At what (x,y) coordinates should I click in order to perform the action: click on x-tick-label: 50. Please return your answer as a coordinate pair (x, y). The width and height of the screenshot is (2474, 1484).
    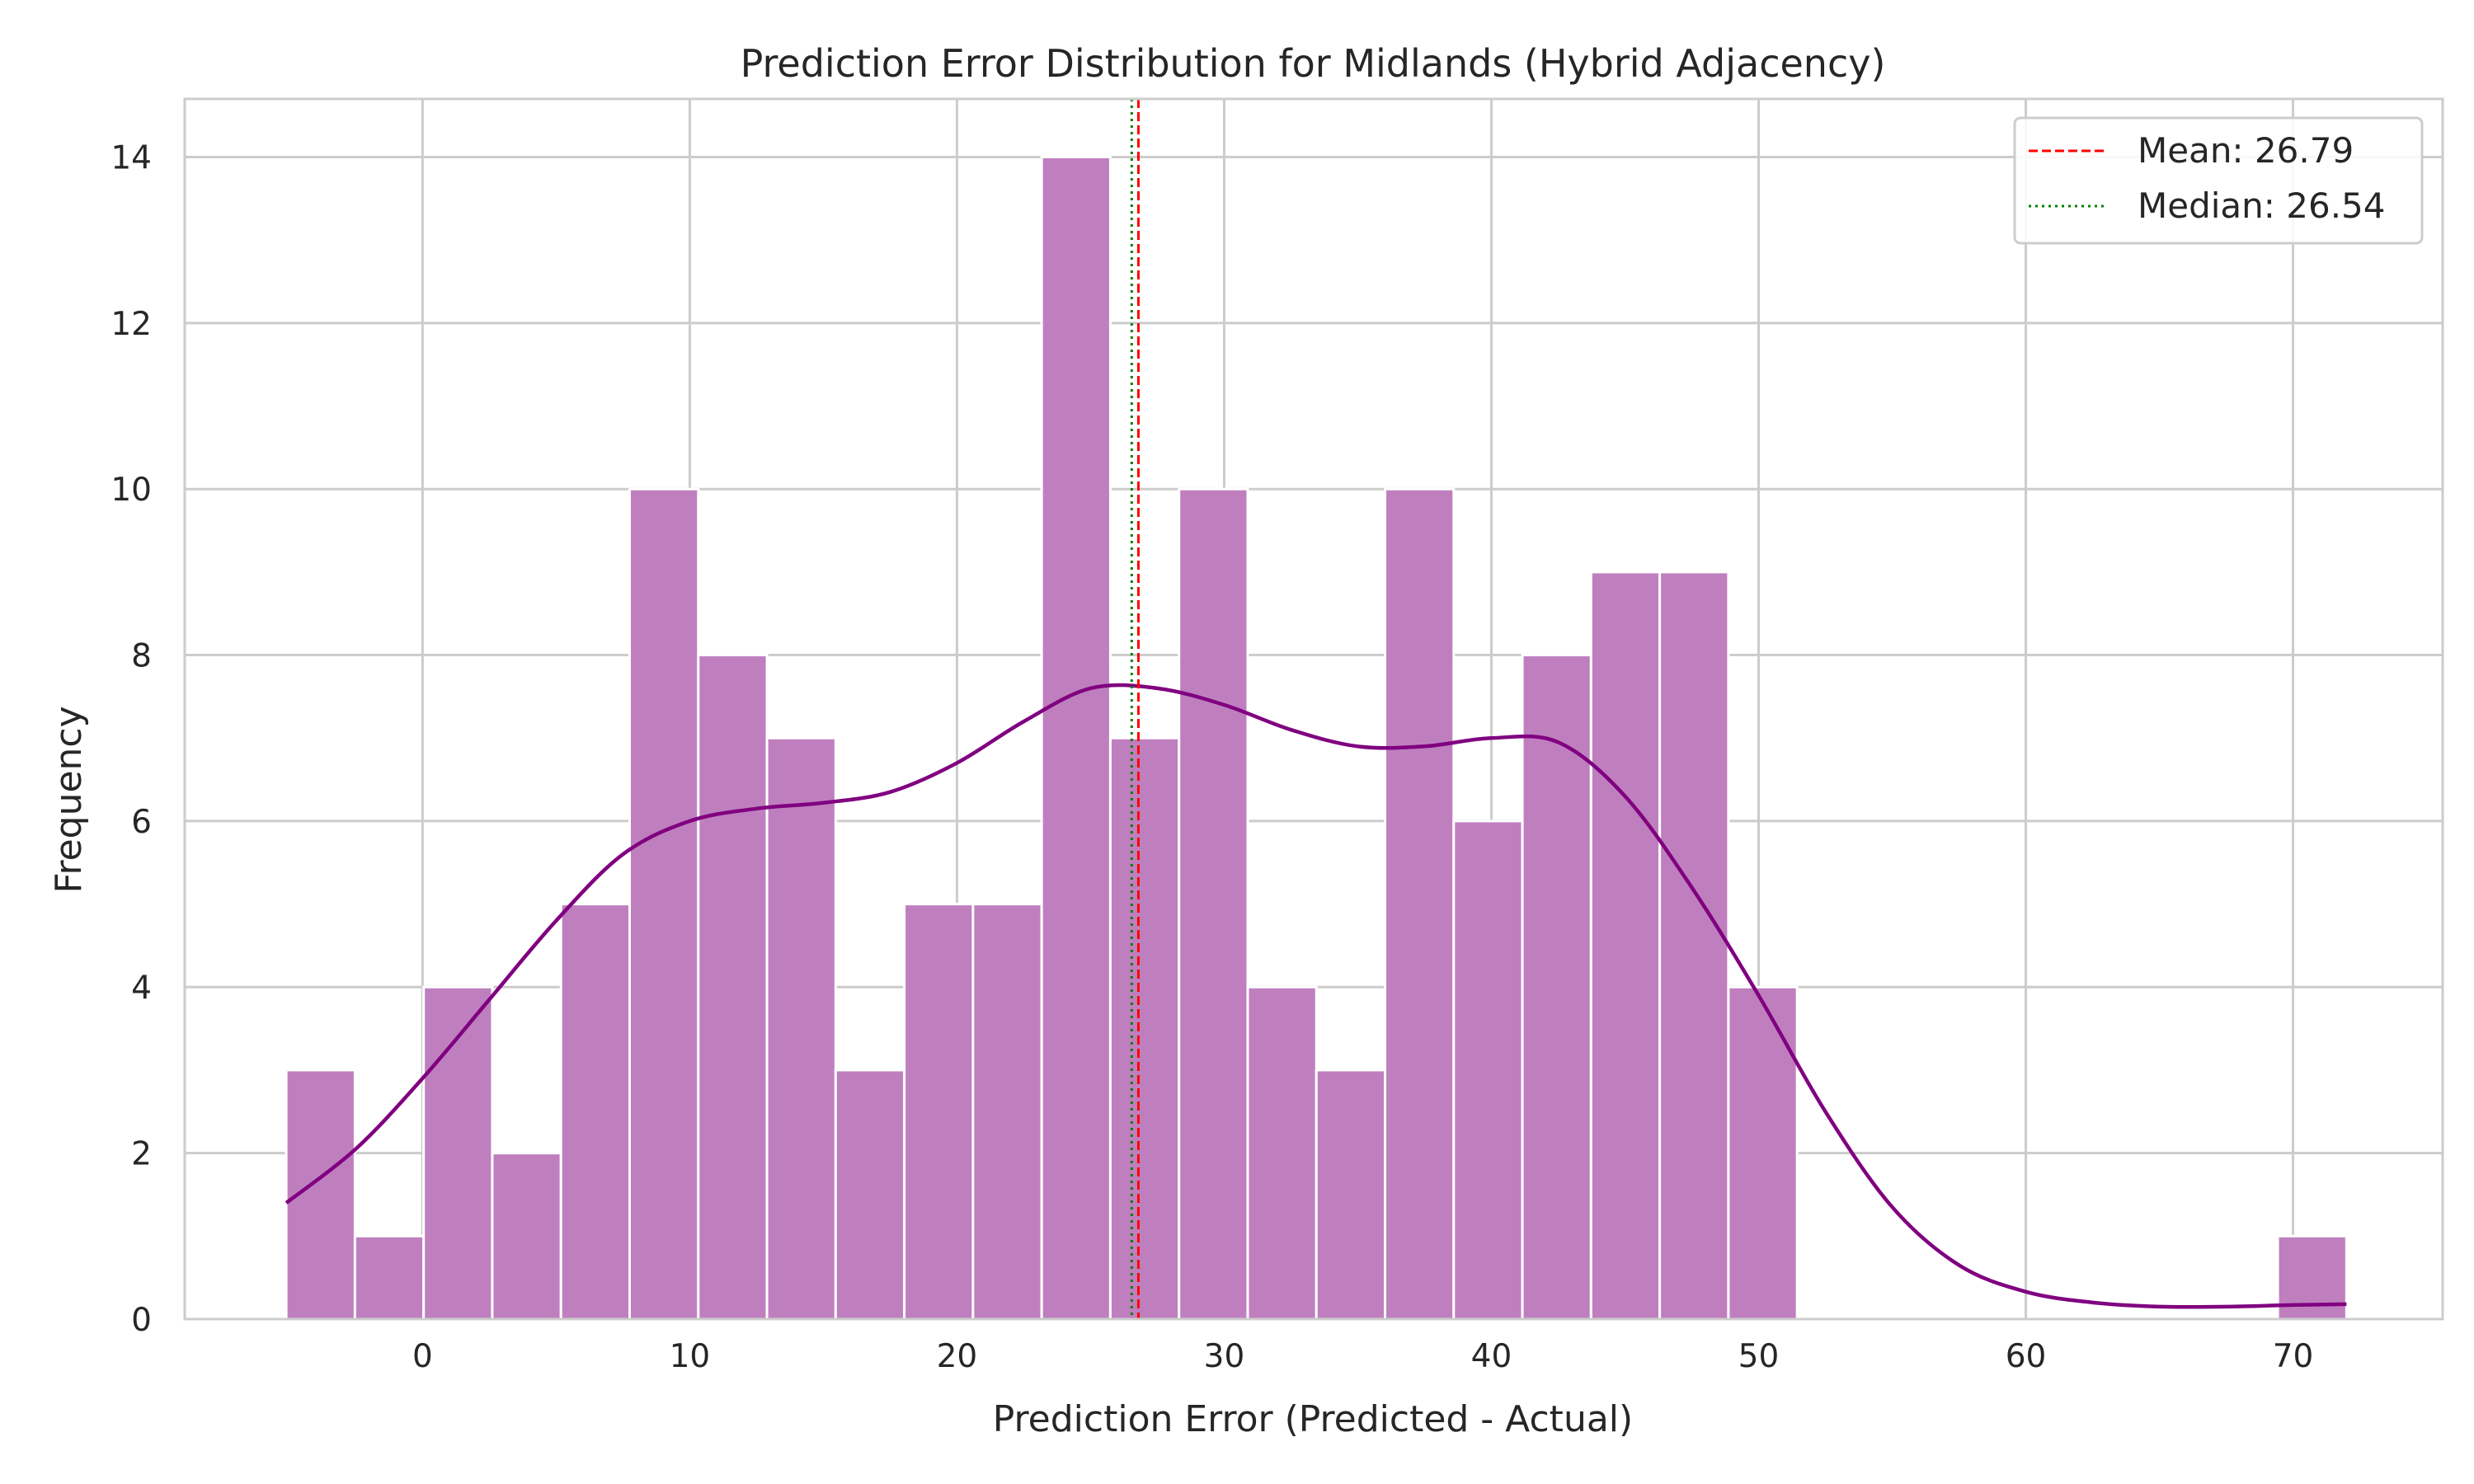
    Looking at the image, I should click on (1759, 1356).